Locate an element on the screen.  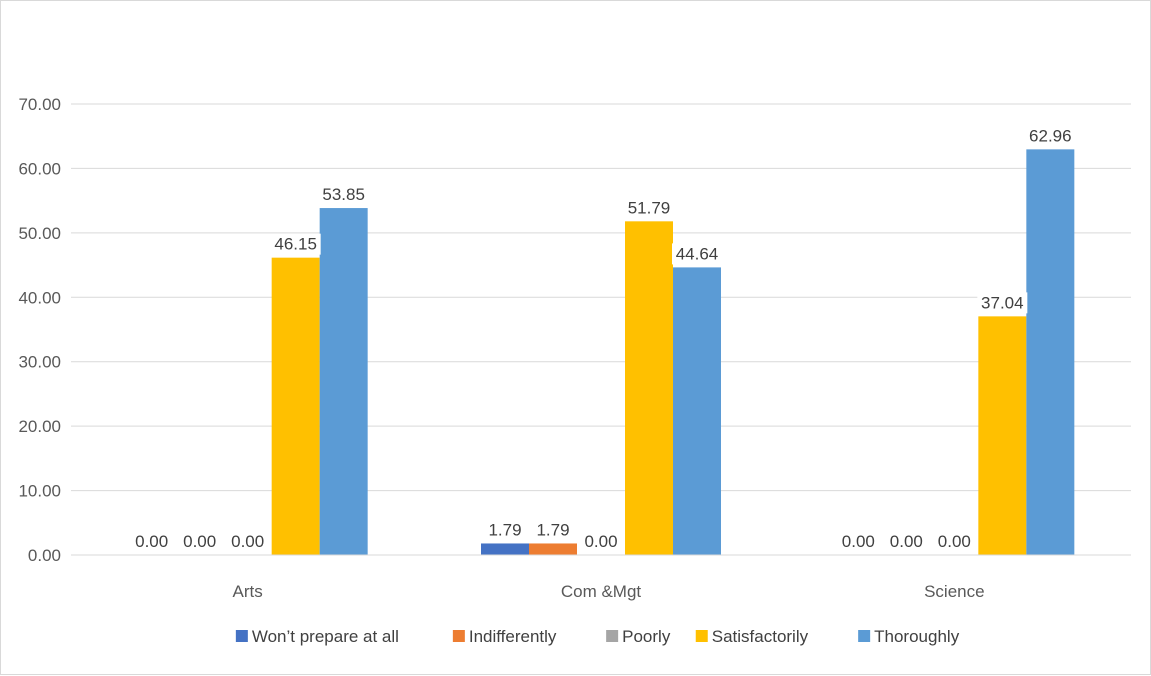
data-label: 37.04 is located at coordinates (1002, 302).